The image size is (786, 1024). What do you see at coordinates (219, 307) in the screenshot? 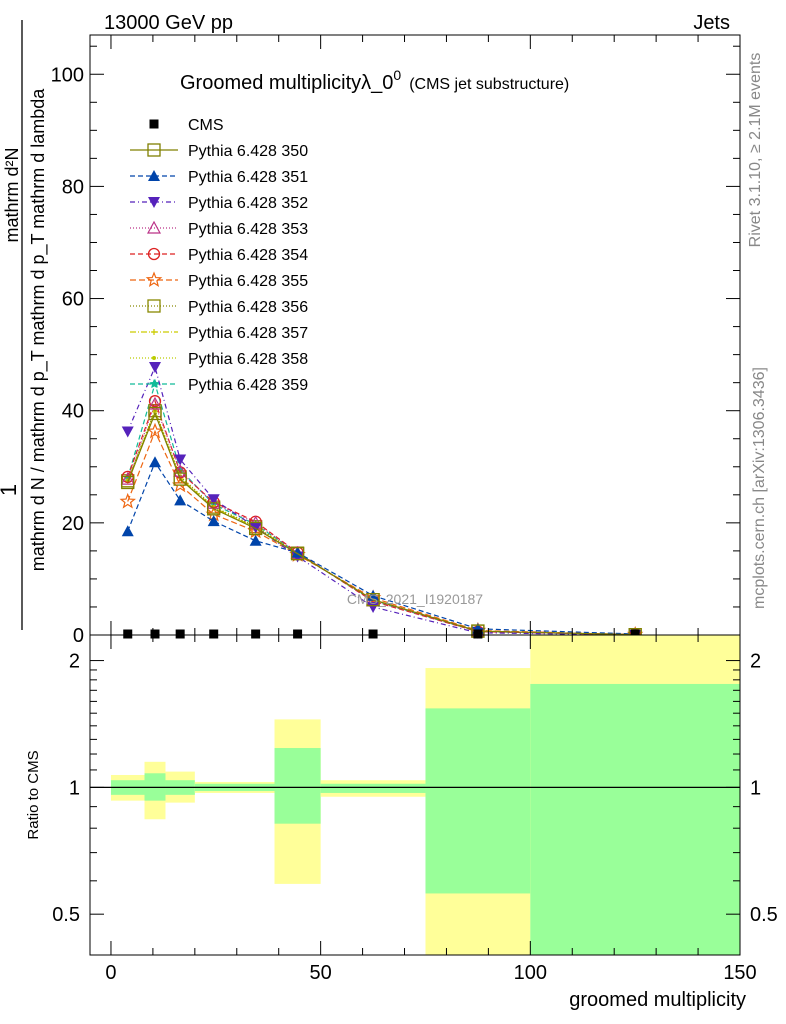
I see `legend-entry: Pythia 6.428 356` at bounding box center [219, 307].